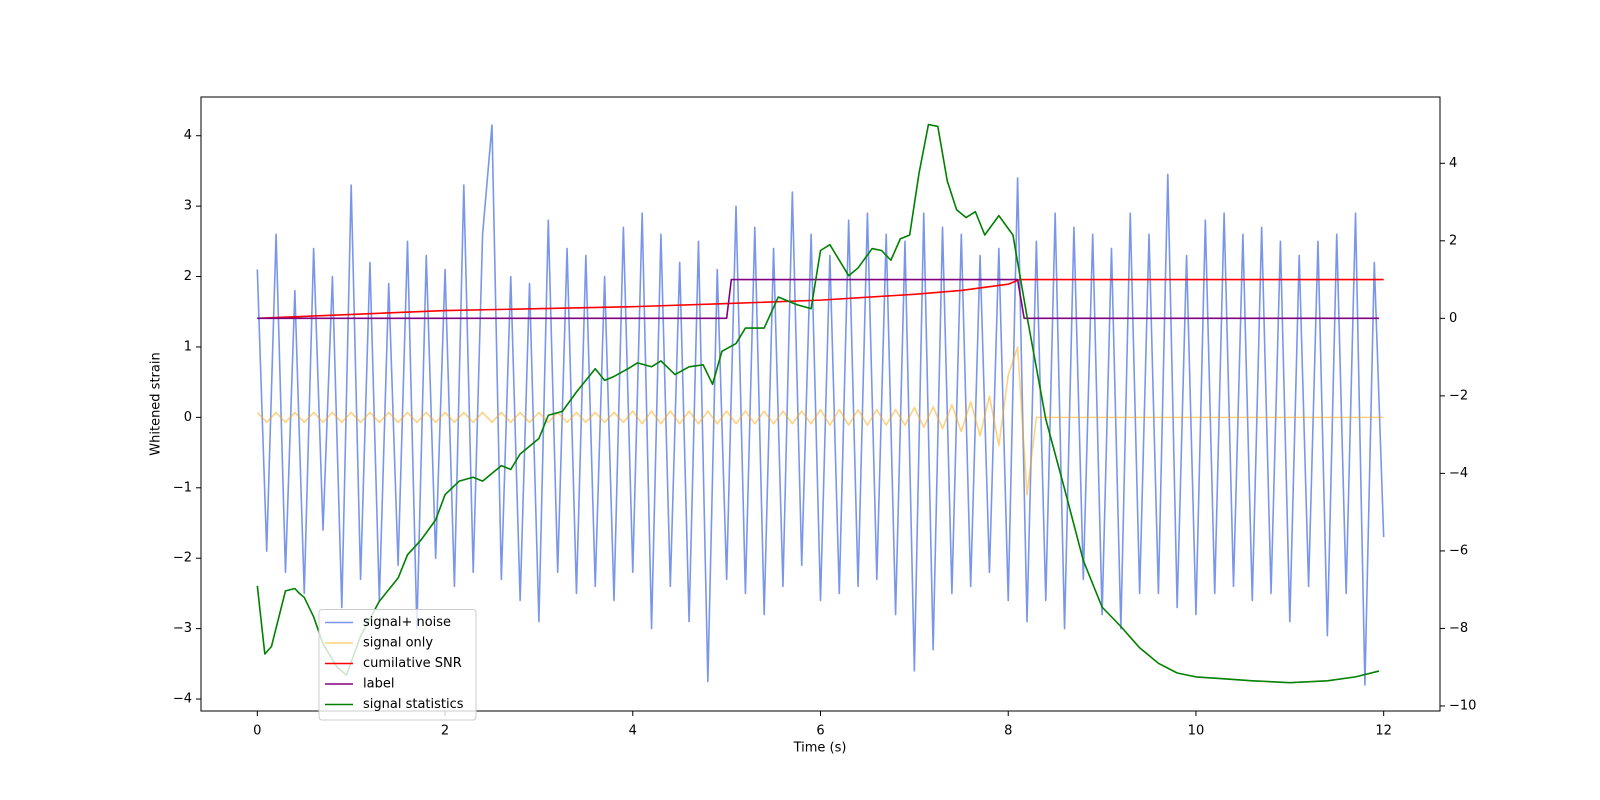 The image size is (1600, 800). What do you see at coordinates (182, 558) in the screenshot?
I see `y-tick-label: −2` at bounding box center [182, 558].